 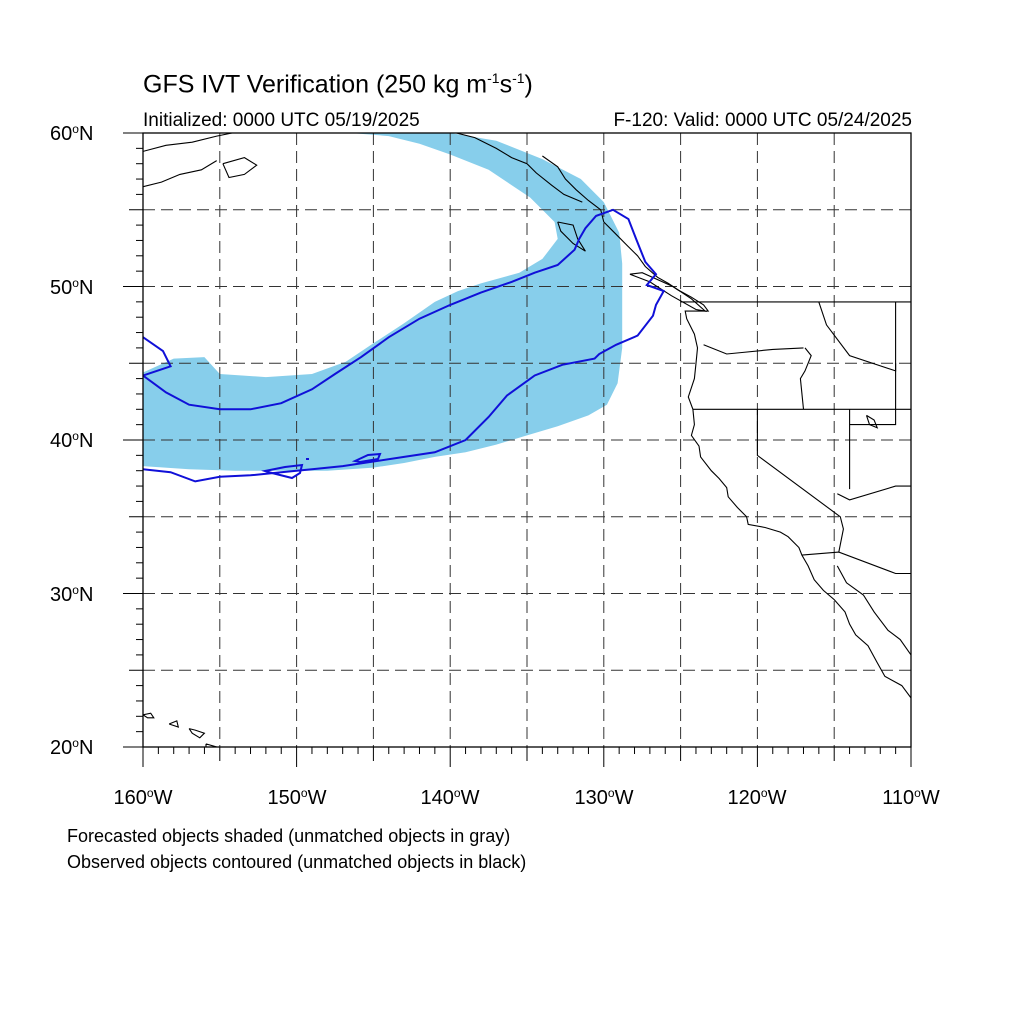 I want to click on coastline-vancouver-island, so click(x=668, y=292).